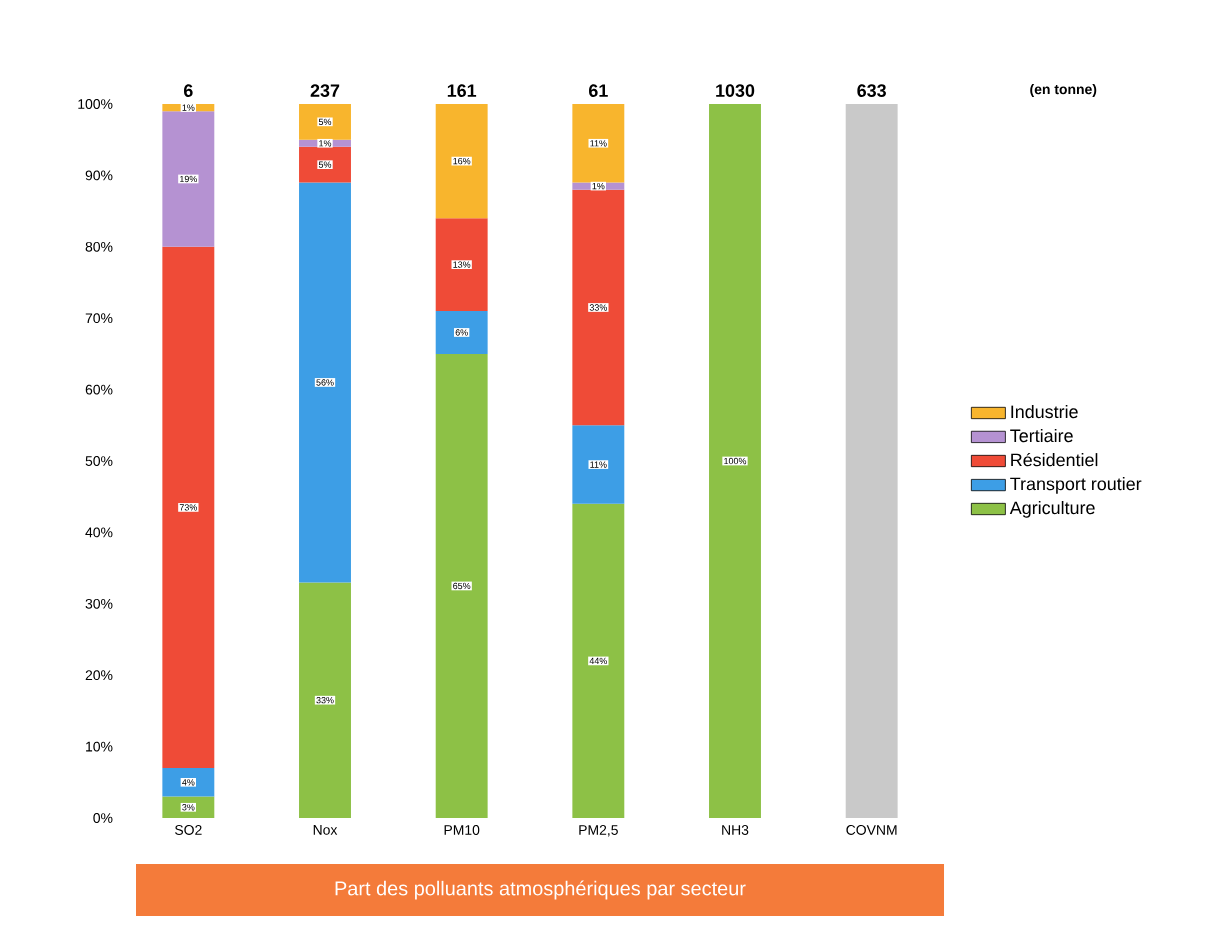 The height and width of the screenshot is (940, 1208). Describe the element at coordinates (325, 90) in the screenshot. I see `text: 237` at that location.